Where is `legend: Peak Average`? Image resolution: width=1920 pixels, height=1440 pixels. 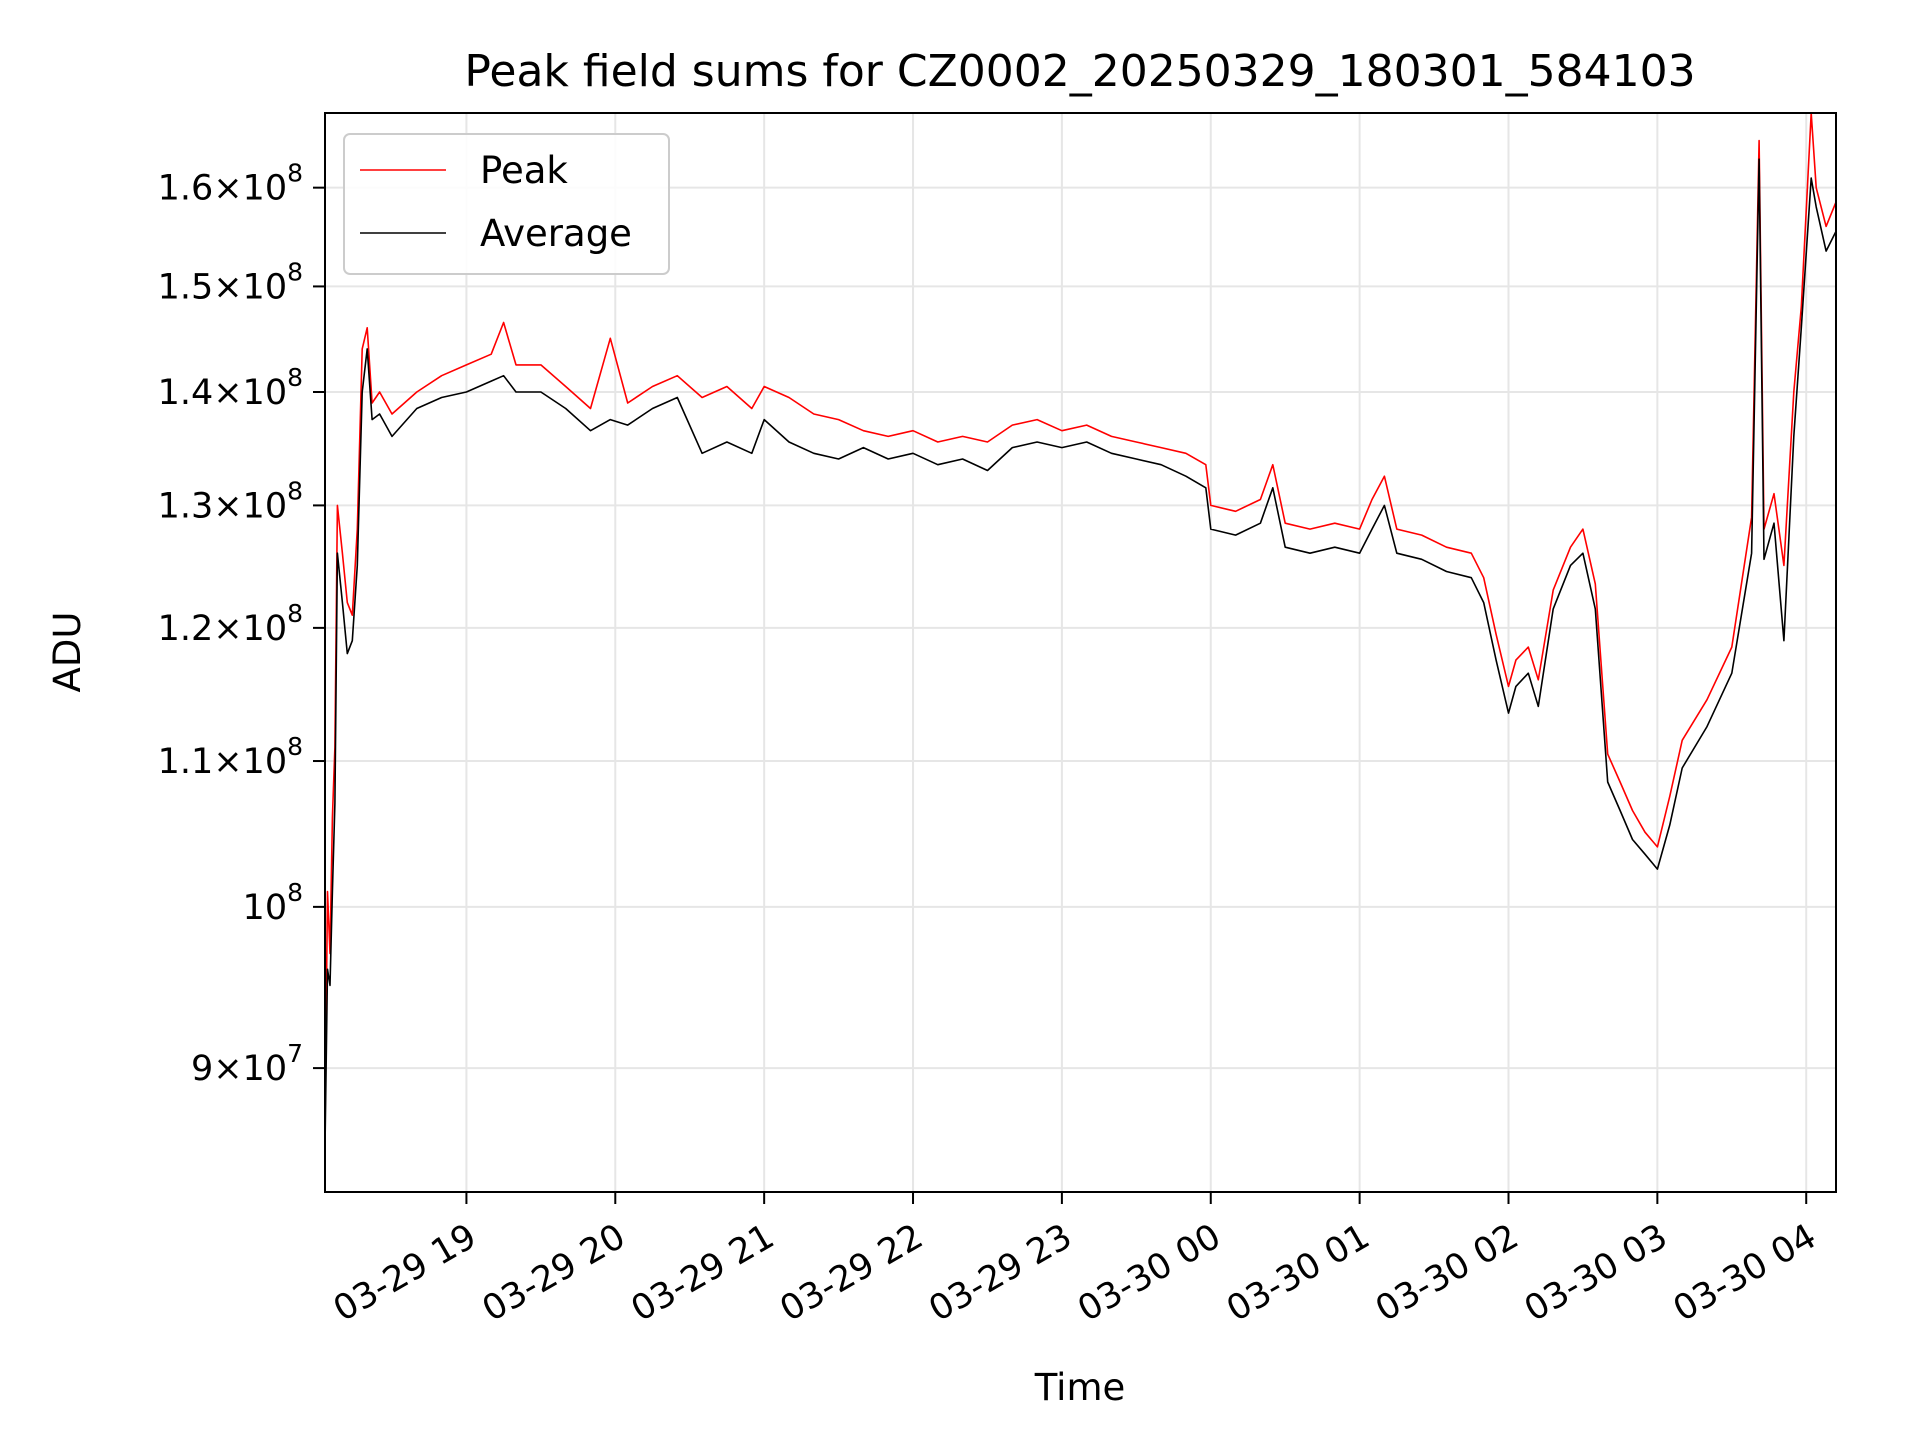 legend: Peak Average is located at coordinates (506, 204).